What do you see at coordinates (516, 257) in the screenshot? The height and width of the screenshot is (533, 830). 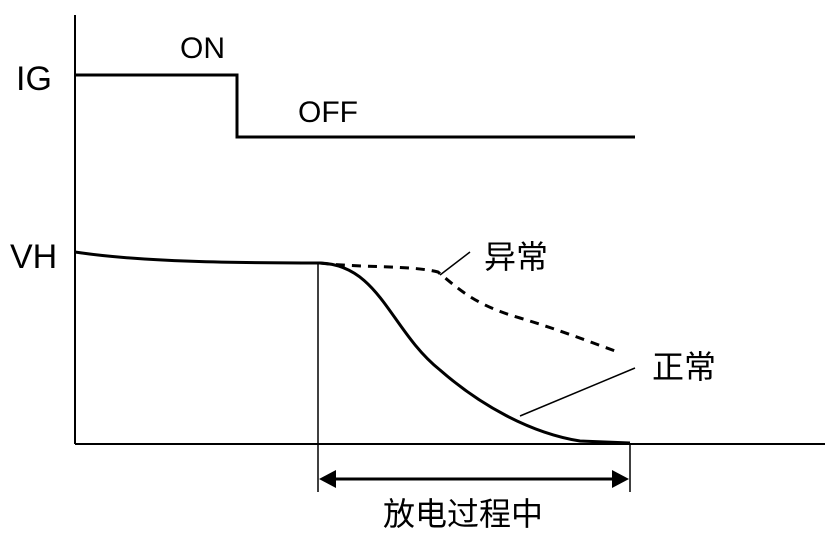 I see `abnormal-label: 异常` at bounding box center [516, 257].